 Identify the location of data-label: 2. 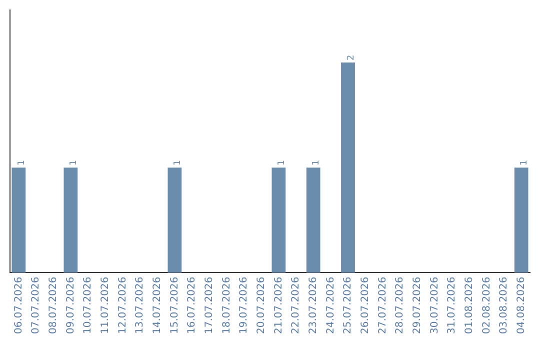
(351, 57).